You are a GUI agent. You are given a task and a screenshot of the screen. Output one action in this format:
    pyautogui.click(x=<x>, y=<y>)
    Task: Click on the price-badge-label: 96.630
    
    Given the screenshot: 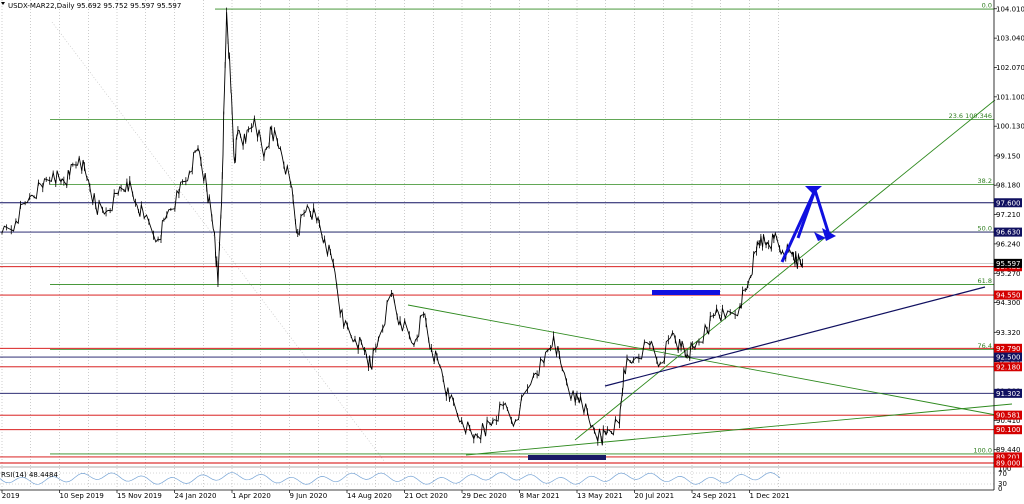 What is the action you would take?
    pyautogui.click(x=1008, y=233)
    